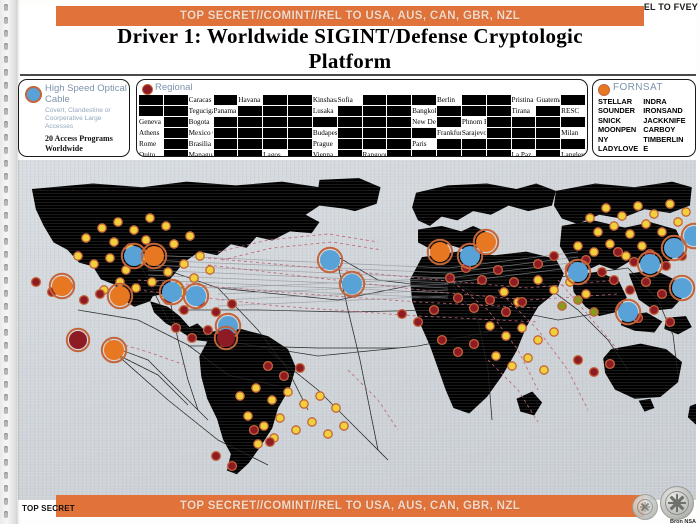 The height and width of the screenshot is (524, 700). I want to click on notebook-binding, so click(8, 262).